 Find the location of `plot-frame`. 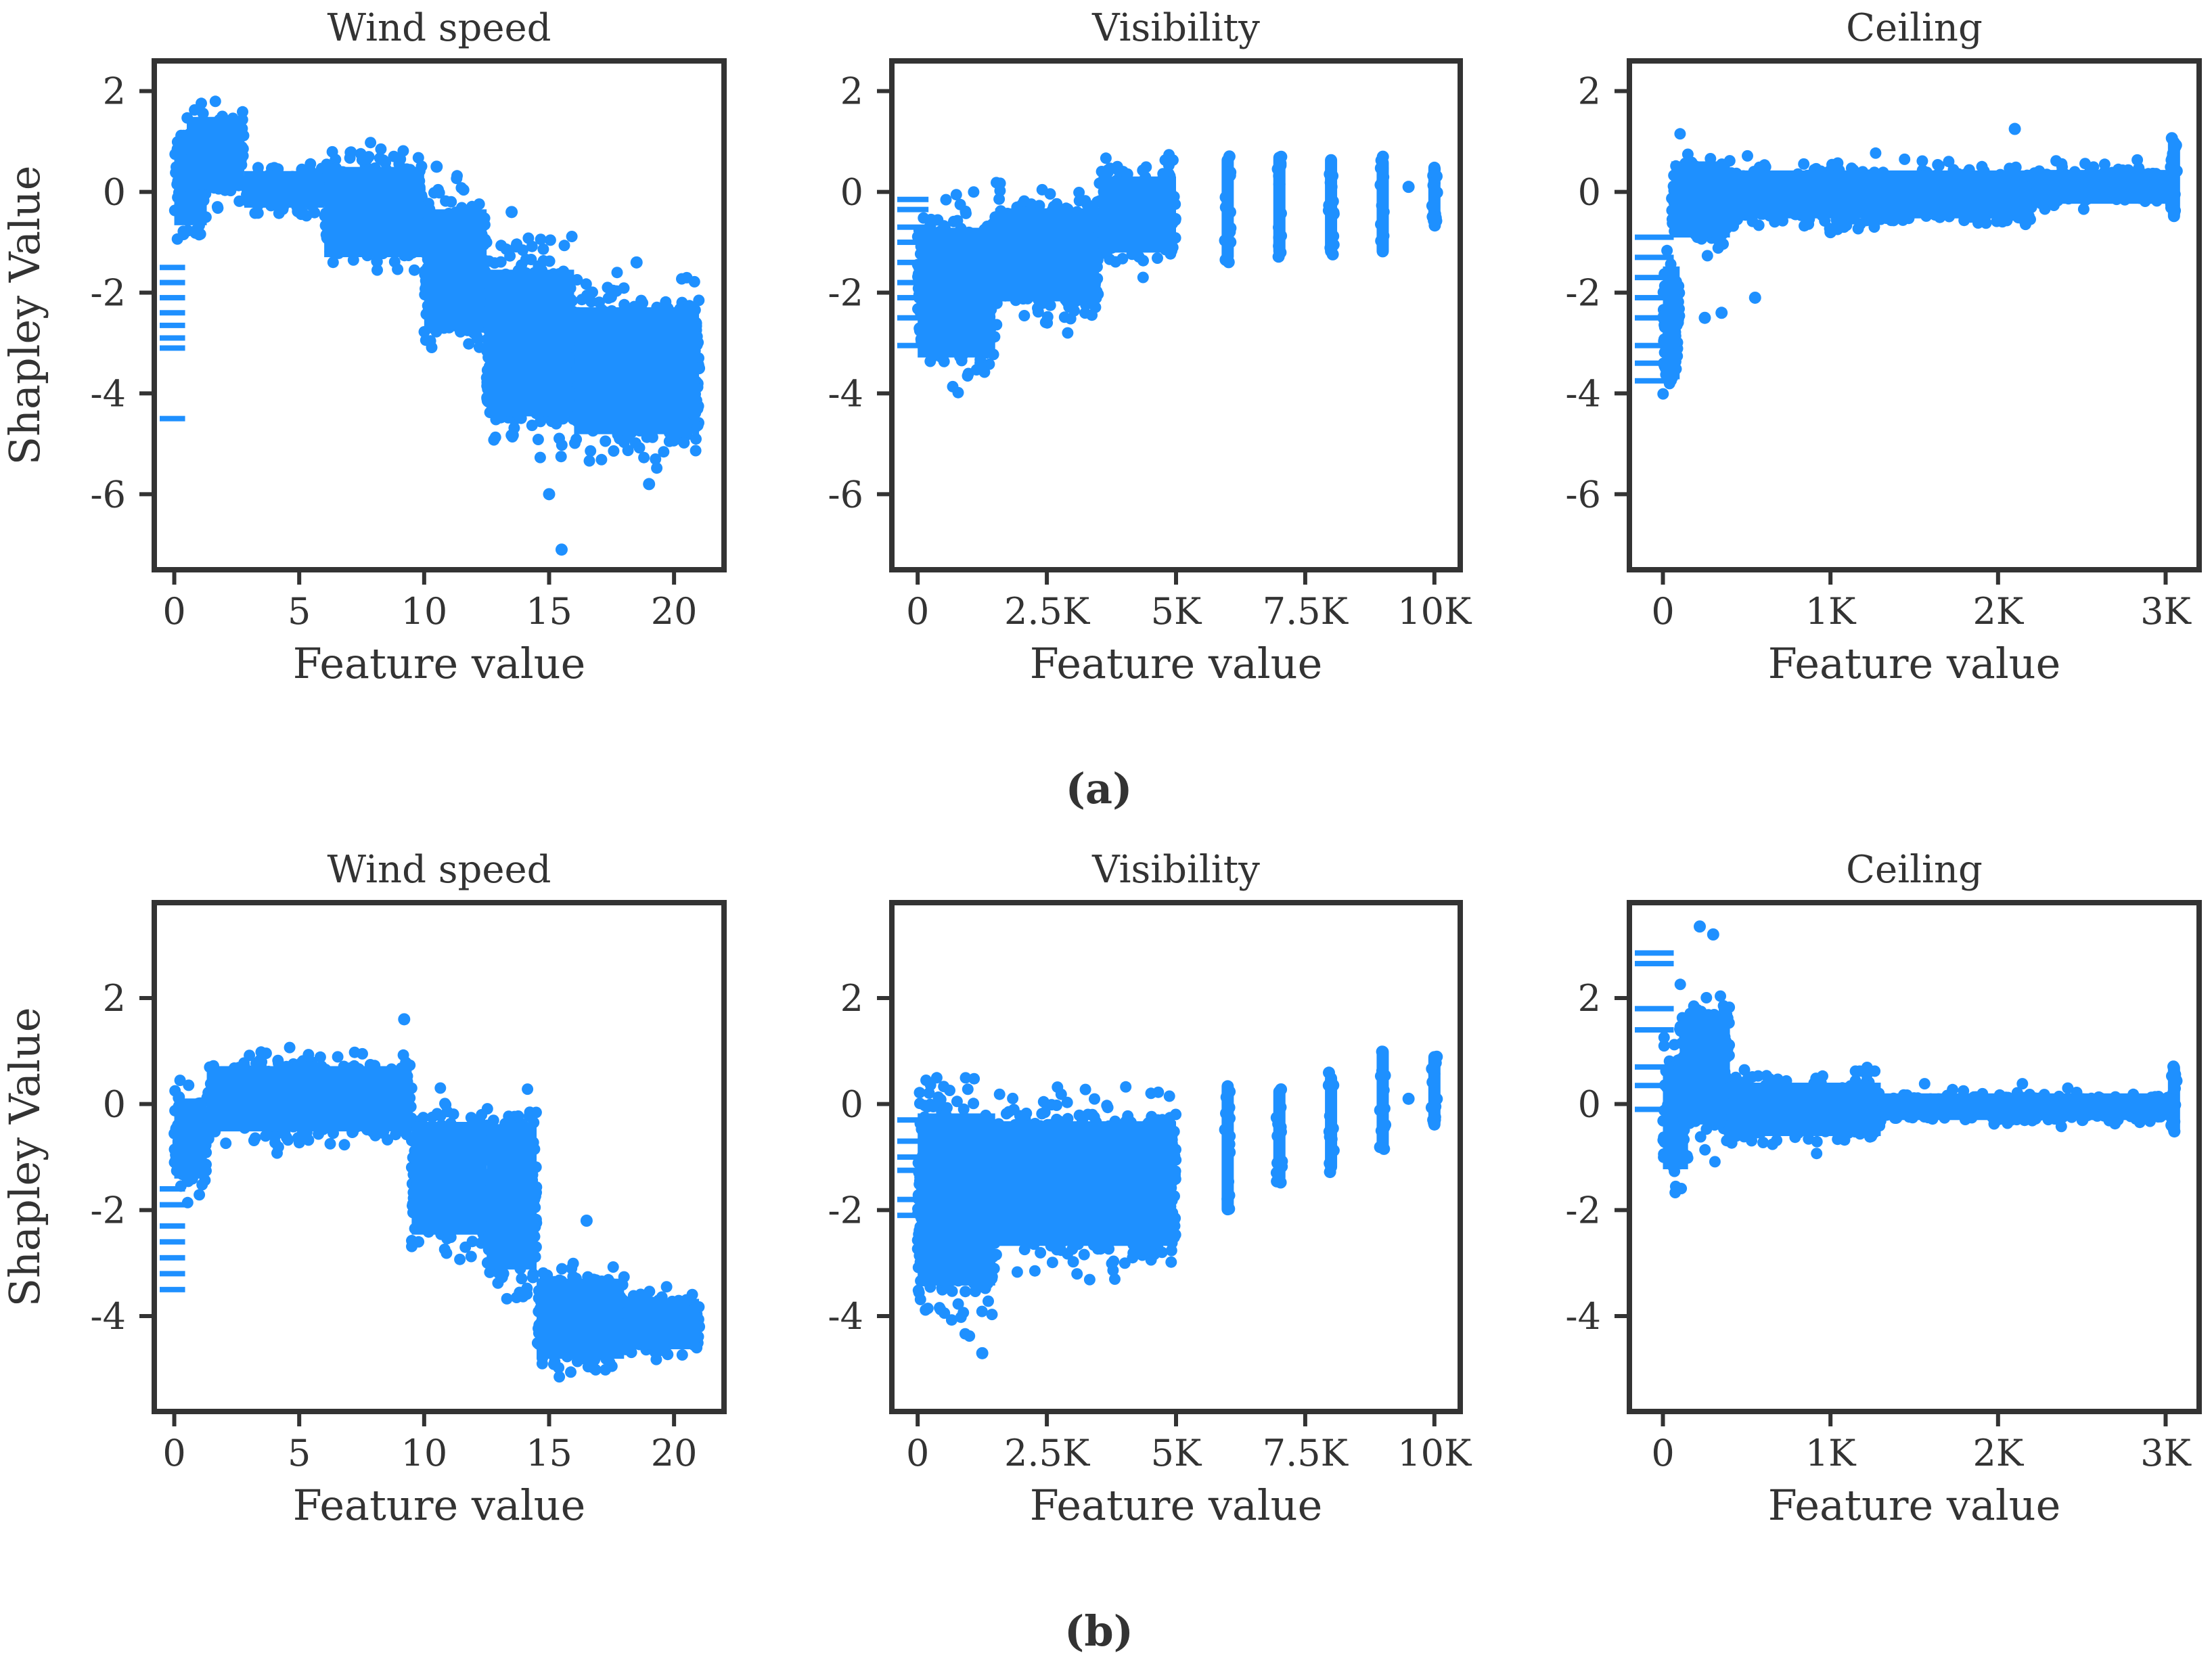

plot-frame is located at coordinates (1914, 315).